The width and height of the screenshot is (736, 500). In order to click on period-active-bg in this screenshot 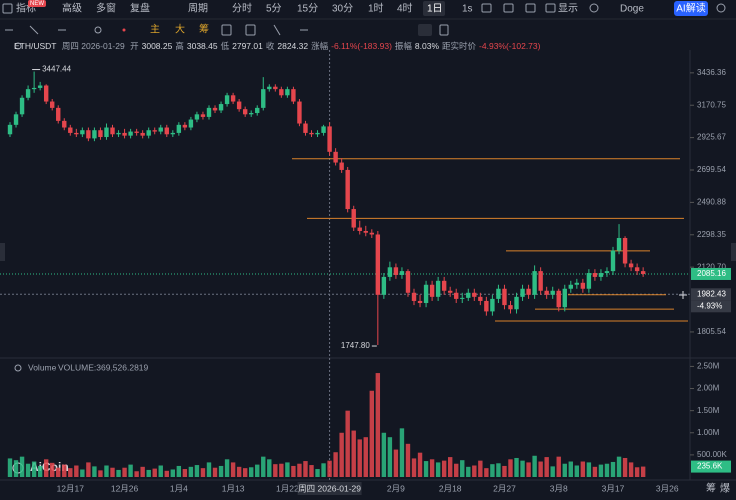, I will do `click(434, 8)`.